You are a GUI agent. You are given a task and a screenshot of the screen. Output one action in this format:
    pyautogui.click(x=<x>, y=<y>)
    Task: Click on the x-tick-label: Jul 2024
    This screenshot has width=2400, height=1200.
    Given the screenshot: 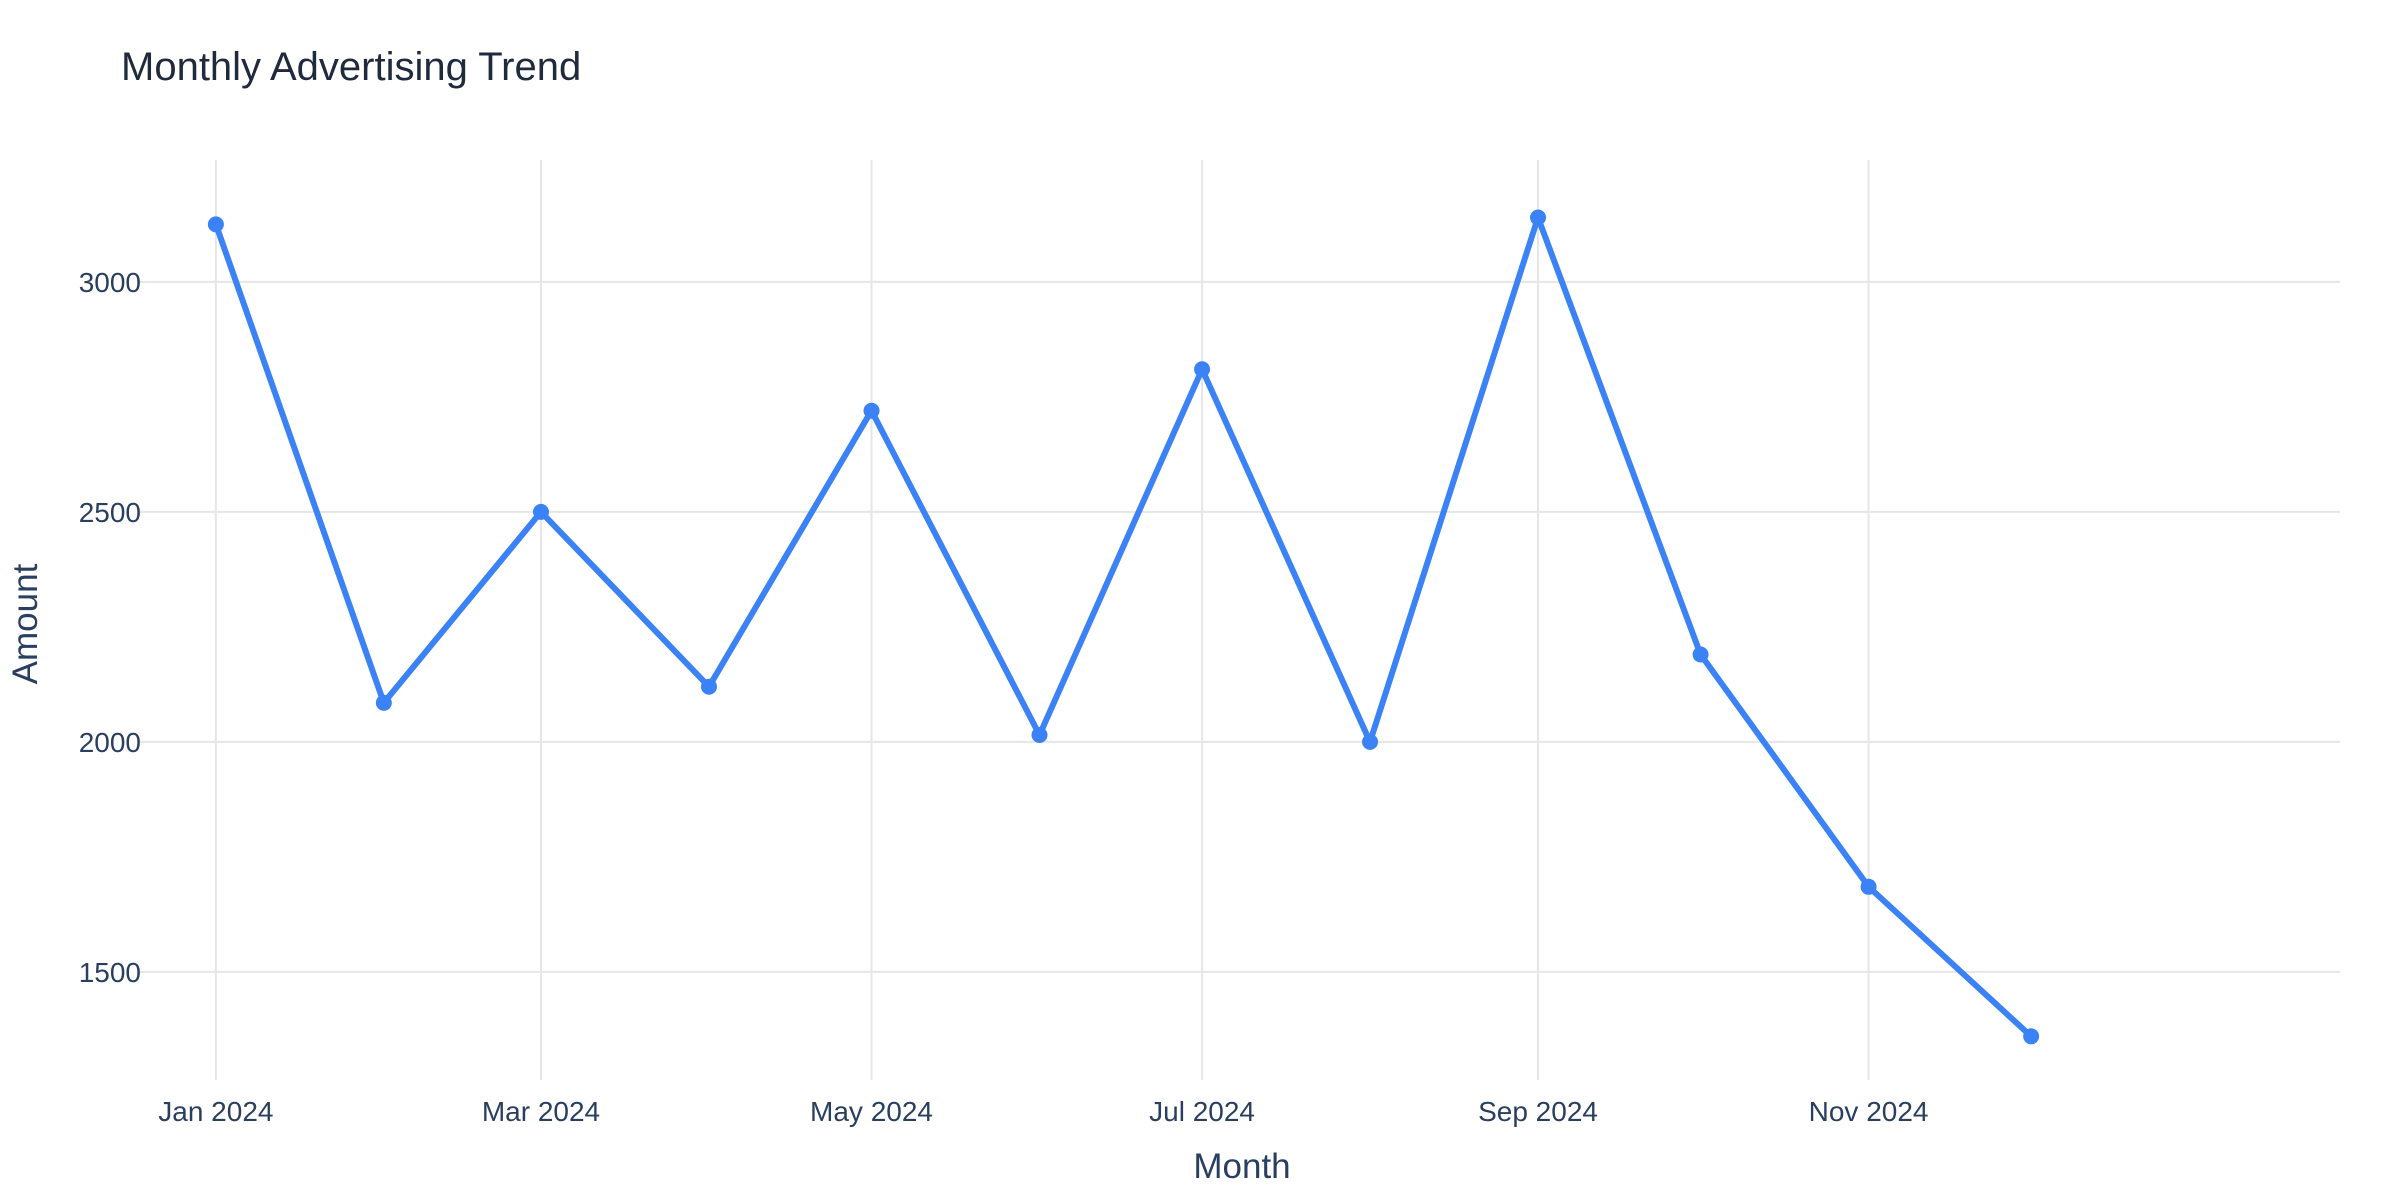 What is the action you would take?
    pyautogui.click(x=1202, y=1111)
    